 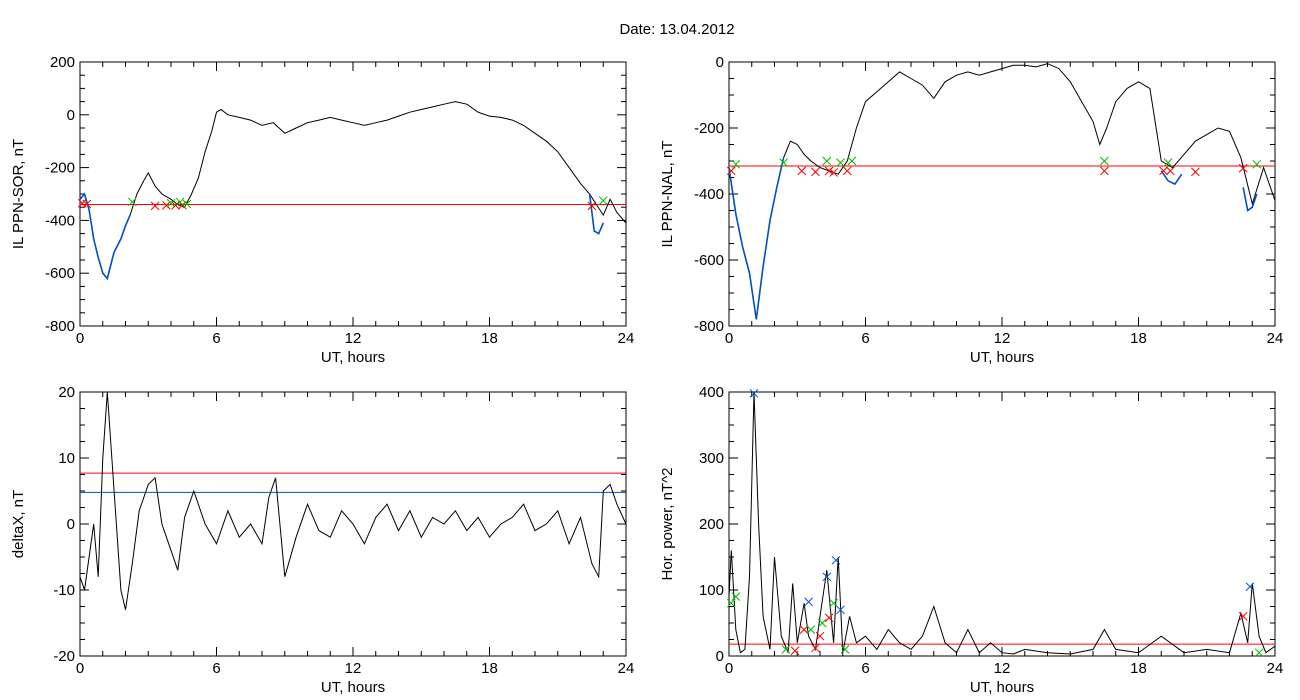 I want to click on y-tick-label: -400, so click(x=60, y=220).